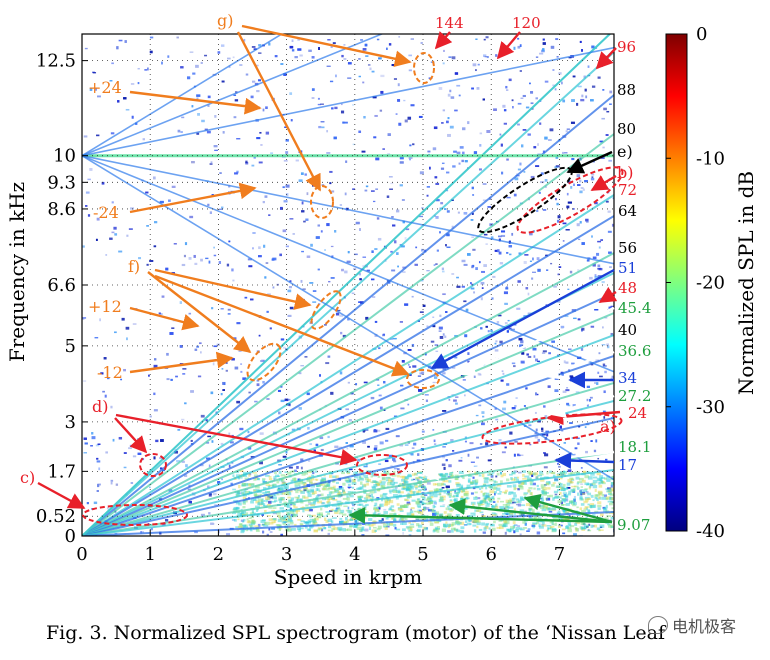 The width and height of the screenshot is (770, 660). Describe the element at coordinates (181, 362) in the screenshot. I see `arrow-minus12` at that location.